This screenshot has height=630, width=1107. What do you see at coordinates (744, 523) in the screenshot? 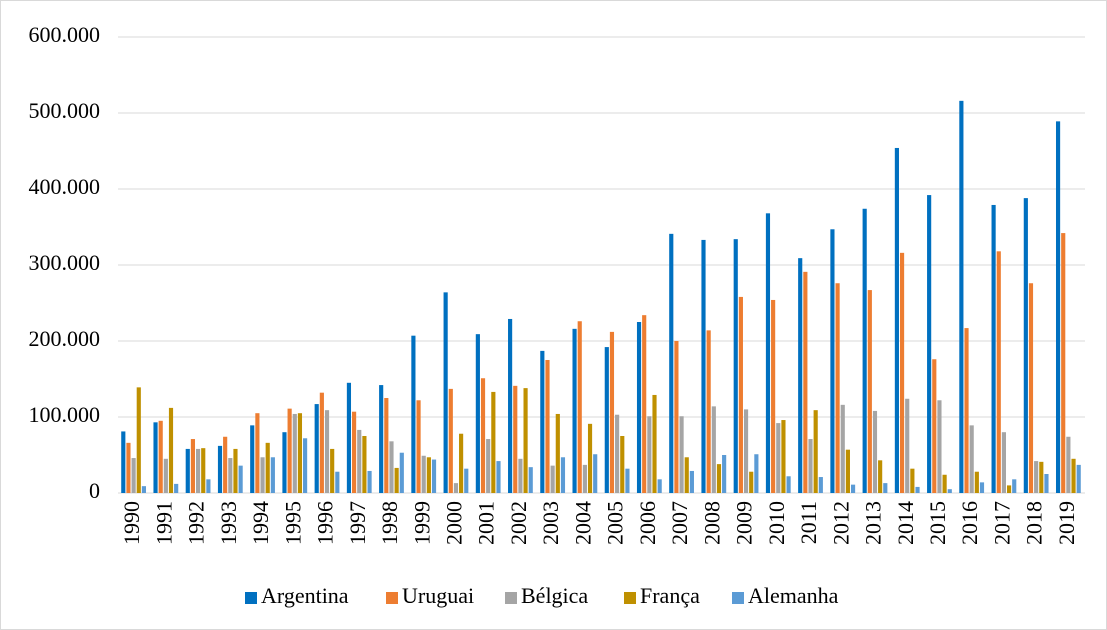
I see `x-tick-label: 2009` at bounding box center [744, 523].